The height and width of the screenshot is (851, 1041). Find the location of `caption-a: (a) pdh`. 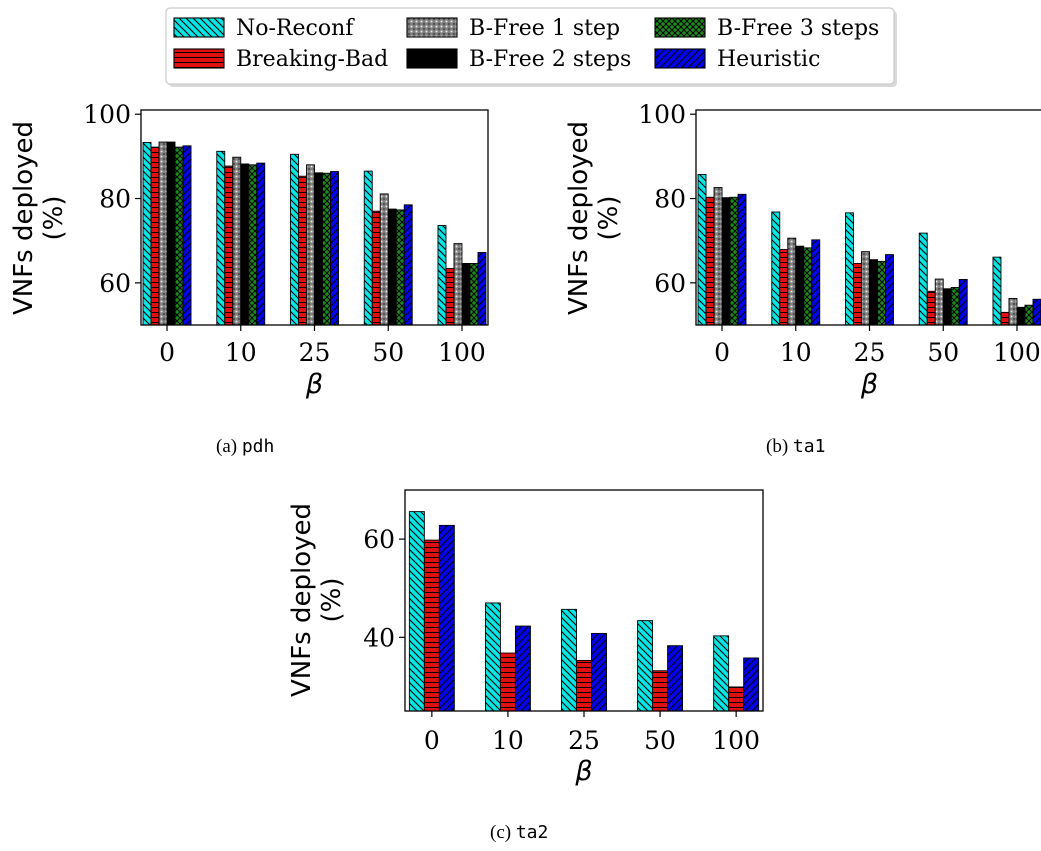

caption-a: (a) pdh is located at coordinates (245, 446).